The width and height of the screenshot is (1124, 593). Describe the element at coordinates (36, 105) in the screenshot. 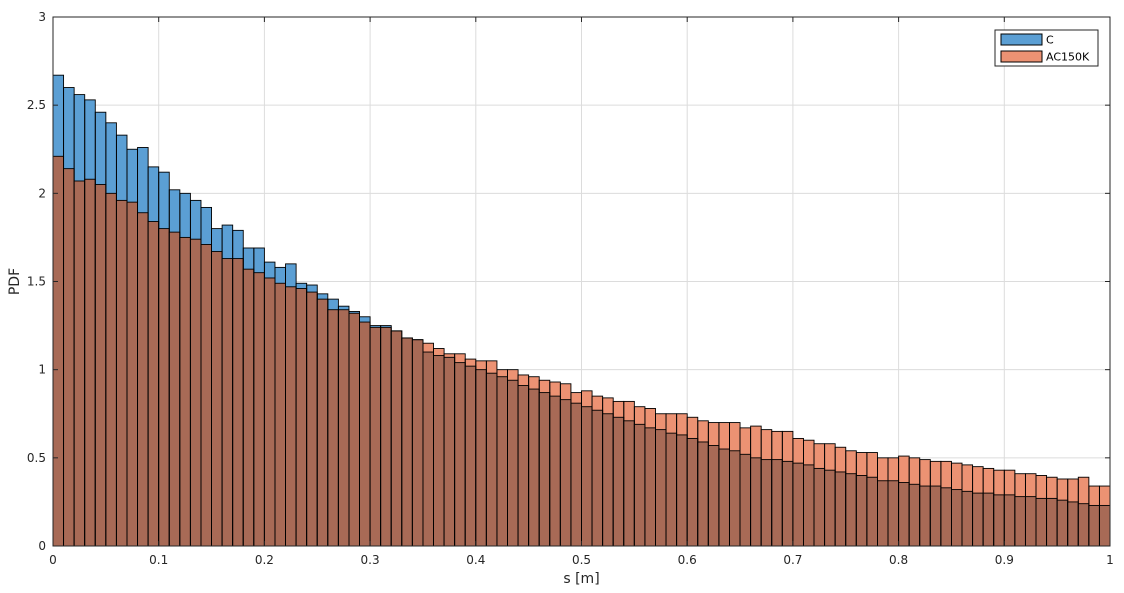

I see `y-tick-label: 2.5` at that location.